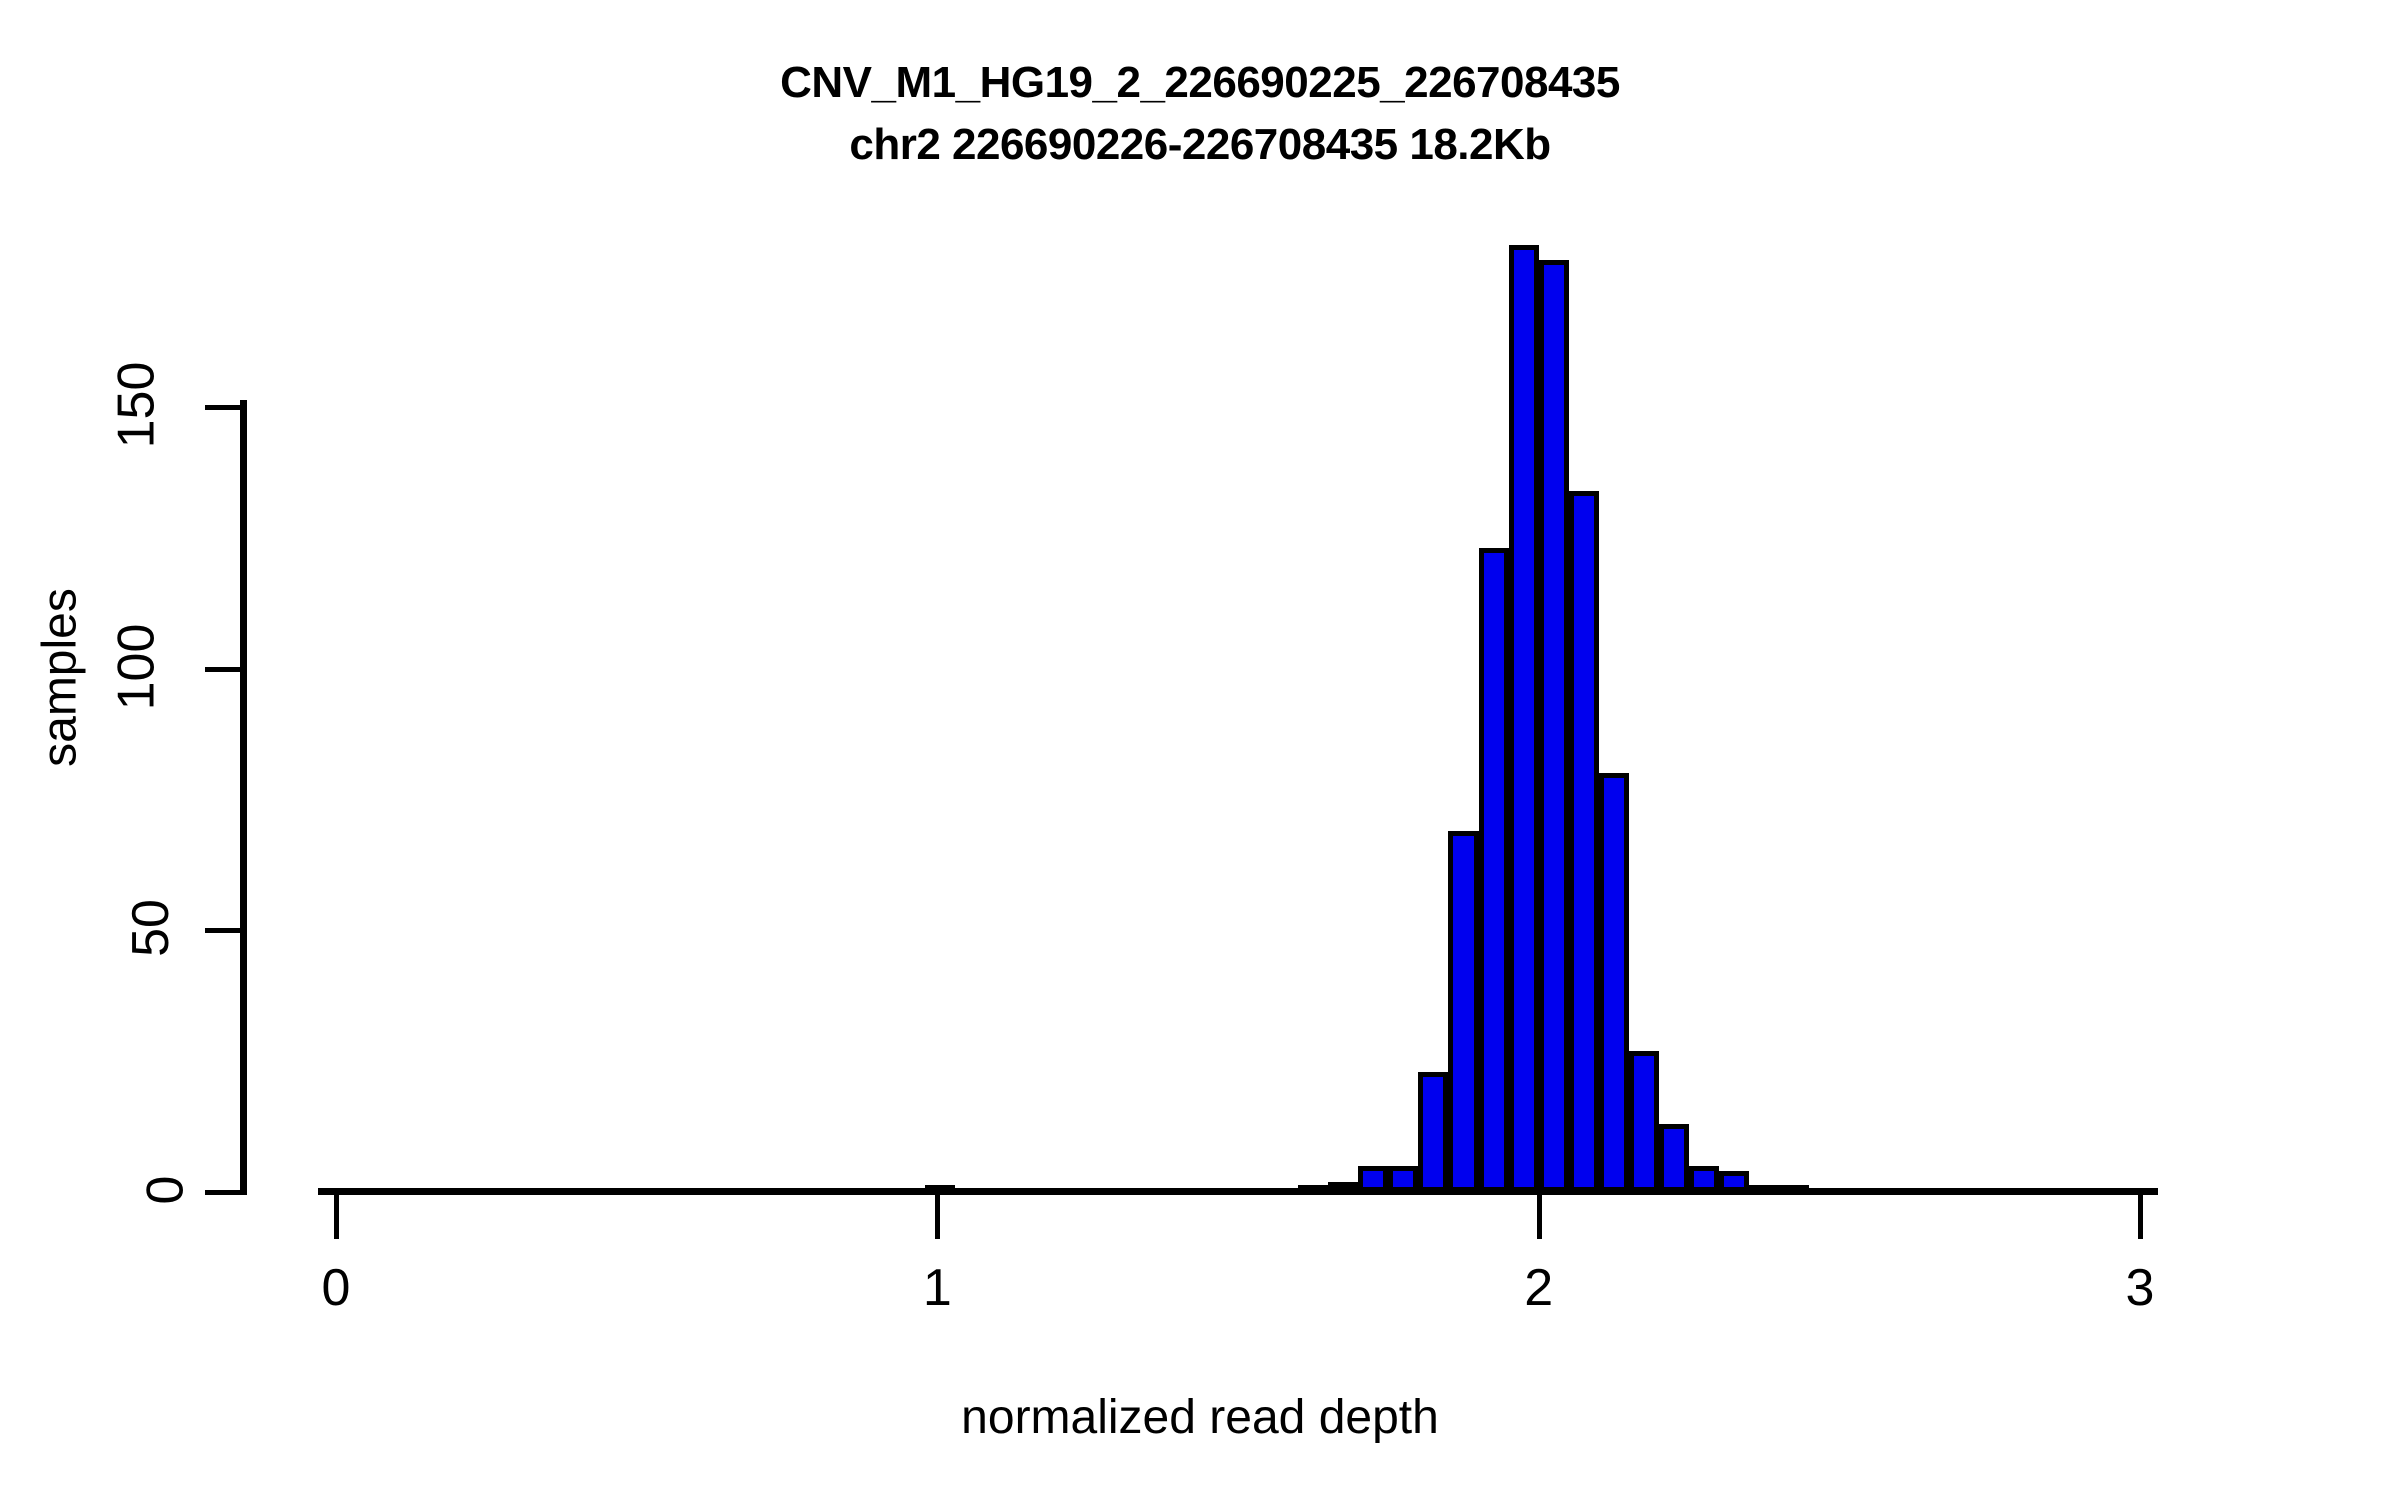 The image size is (2400, 1500). What do you see at coordinates (165, 1190) in the screenshot?
I see `y-axis-tick-label: 0` at bounding box center [165, 1190].